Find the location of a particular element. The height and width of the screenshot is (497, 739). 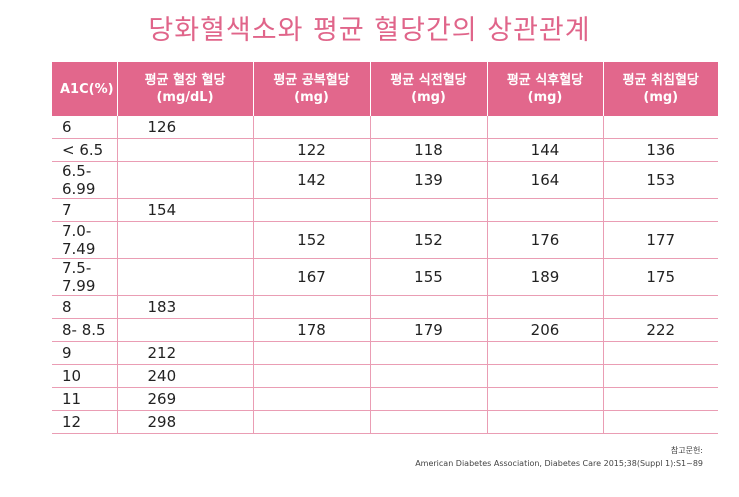

table-row: 7.5- 7.99 167 155 189 175 is located at coordinates (385, 277).